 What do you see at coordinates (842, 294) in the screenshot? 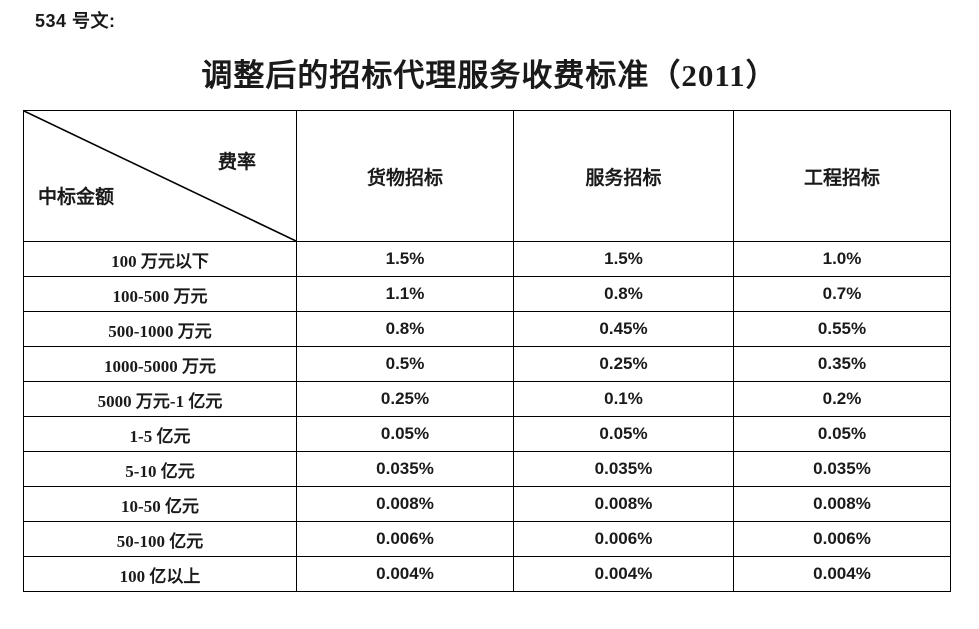
I see `fee-cell: 0.7%` at bounding box center [842, 294].